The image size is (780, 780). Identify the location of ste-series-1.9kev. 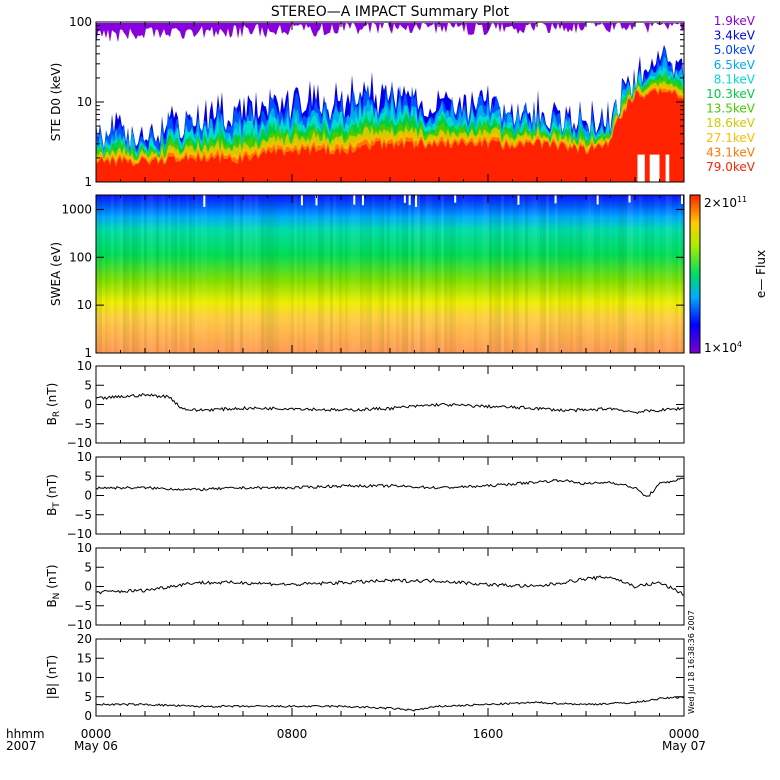
(390, 34).